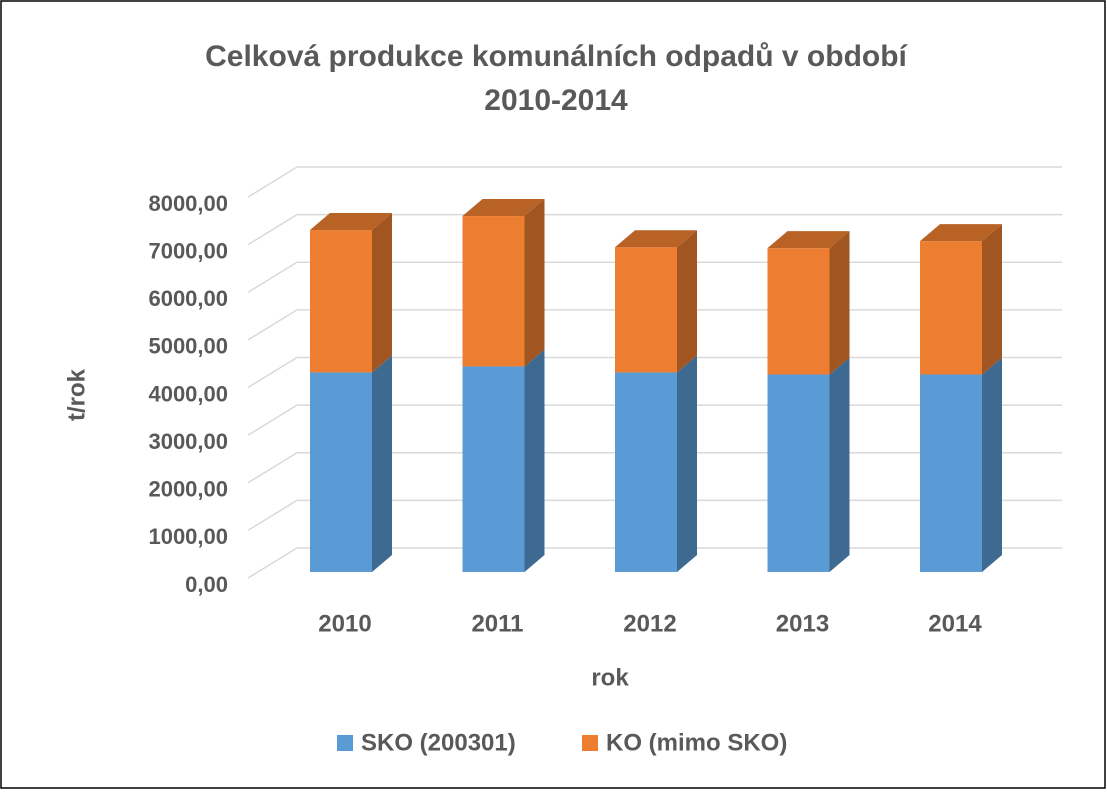 The image size is (1107, 795). I want to click on x-tick-label: 2011, so click(497, 623).